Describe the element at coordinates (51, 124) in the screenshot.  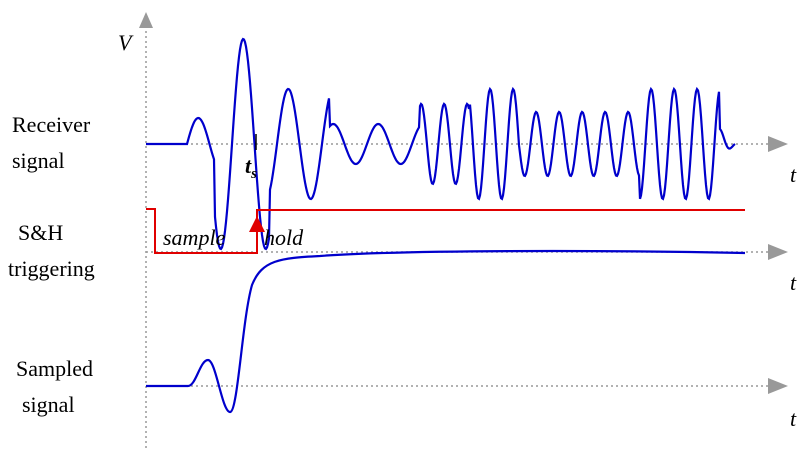
I see `row-label: Receiver` at that location.